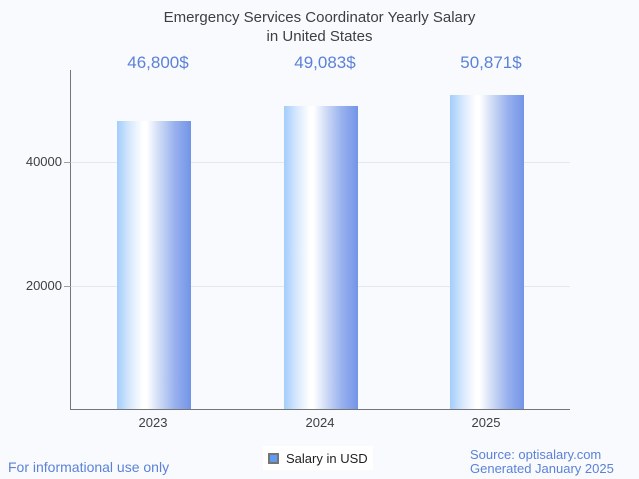 The height and width of the screenshot is (479, 639). Describe the element at coordinates (158, 62) in the screenshot. I see `bar-value-label-2023: 46,800$` at that location.